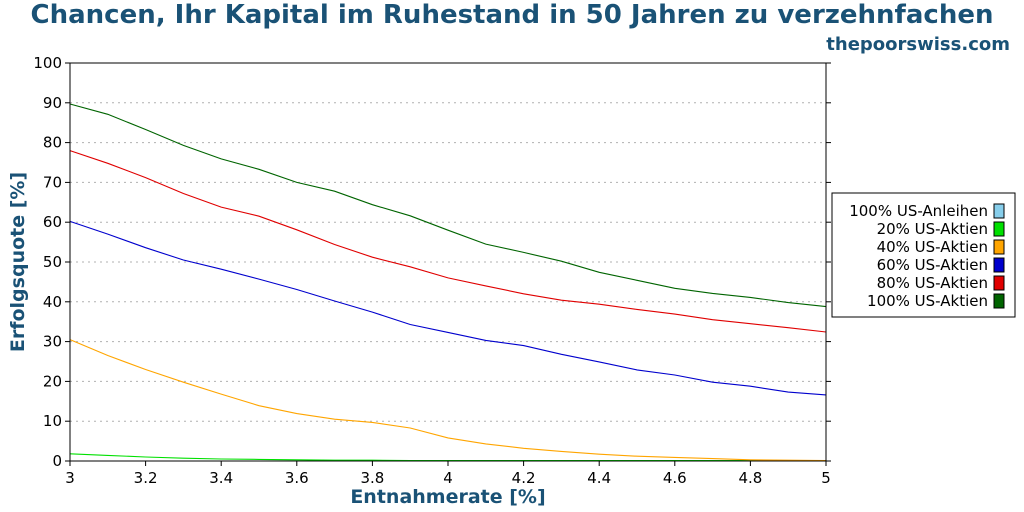 The width and height of the screenshot is (1024, 512). Describe the element at coordinates (932, 283) in the screenshot. I see `legend-label: 80% US-Aktien` at that location.